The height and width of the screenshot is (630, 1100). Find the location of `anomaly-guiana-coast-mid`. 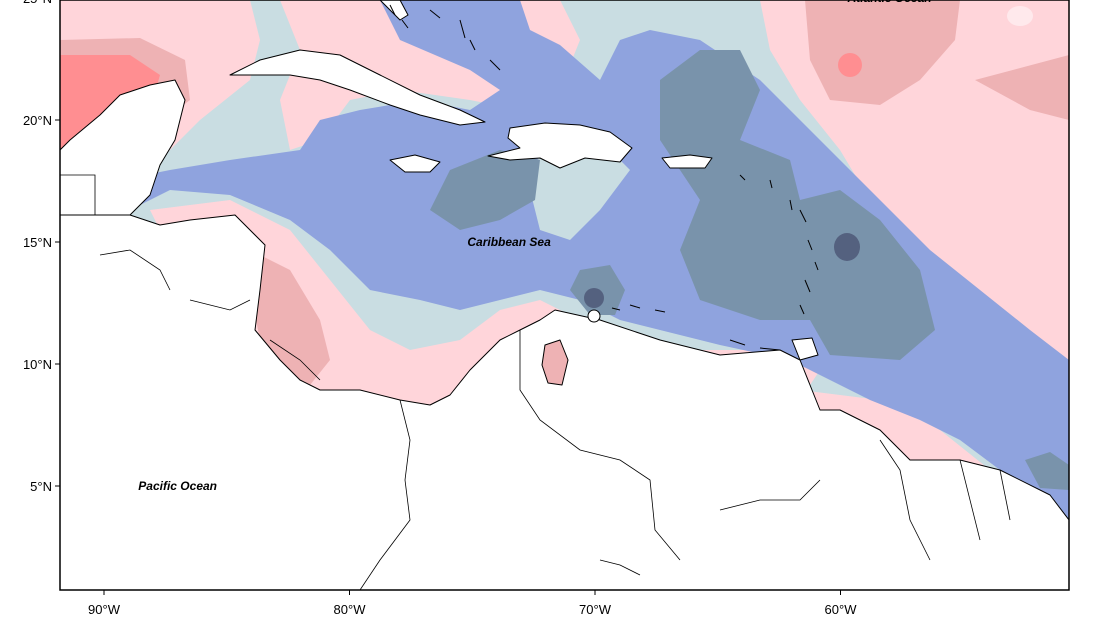

anomaly-guiana-coast-mid is located at coordinates (1047, 471).